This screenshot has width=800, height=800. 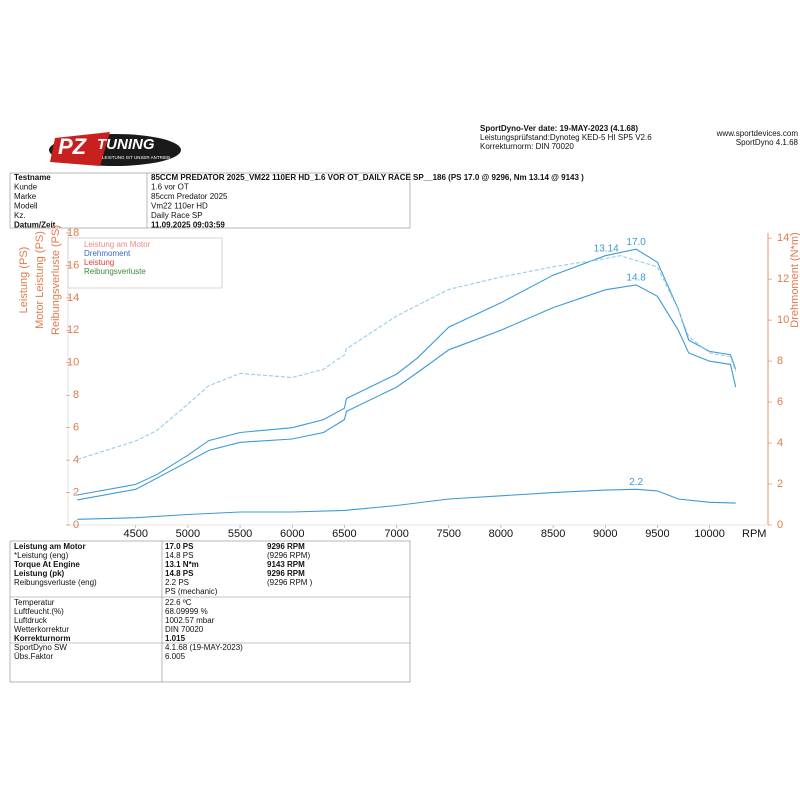 I want to click on y2-tick-label: 4, so click(x=780, y=443).